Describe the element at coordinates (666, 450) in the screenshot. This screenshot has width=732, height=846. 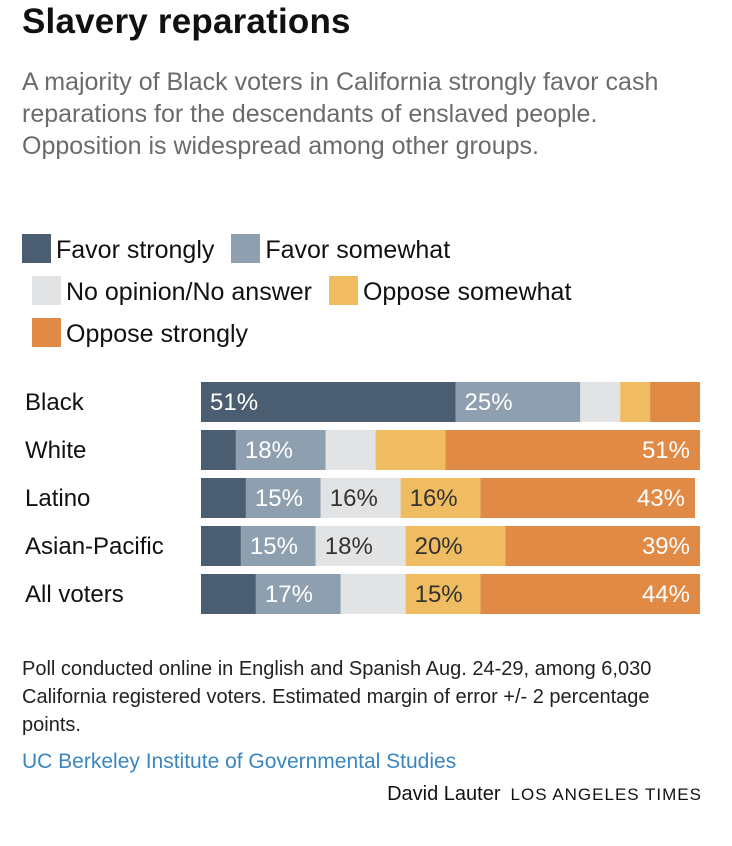
I see `data-label-white-4: 51%` at that location.